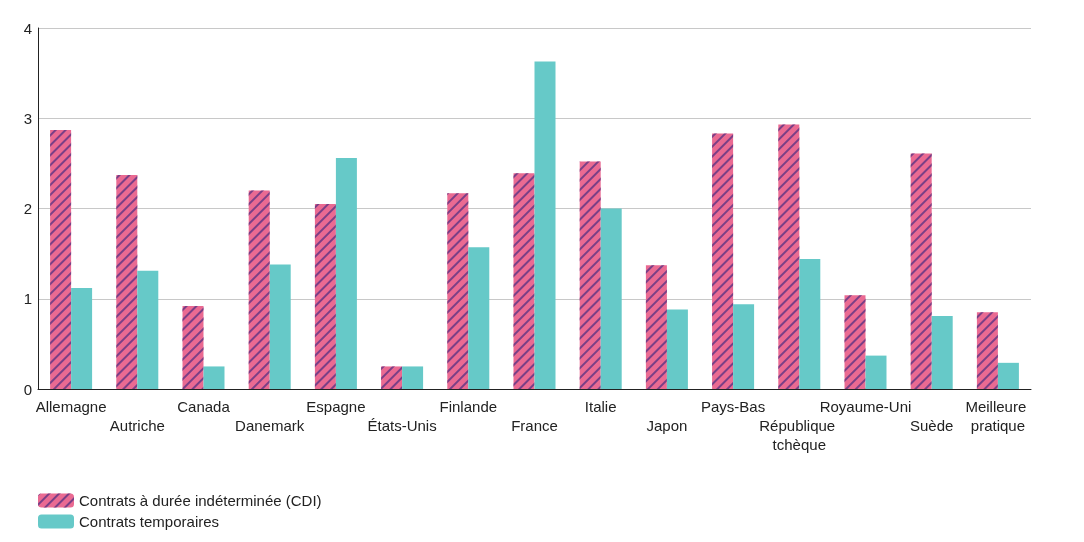 The width and height of the screenshot is (1084, 542). What do you see at coordinates (534, 425) in the screenshot?
I see `x-tick-label: France` at bounding box center [534, 425].